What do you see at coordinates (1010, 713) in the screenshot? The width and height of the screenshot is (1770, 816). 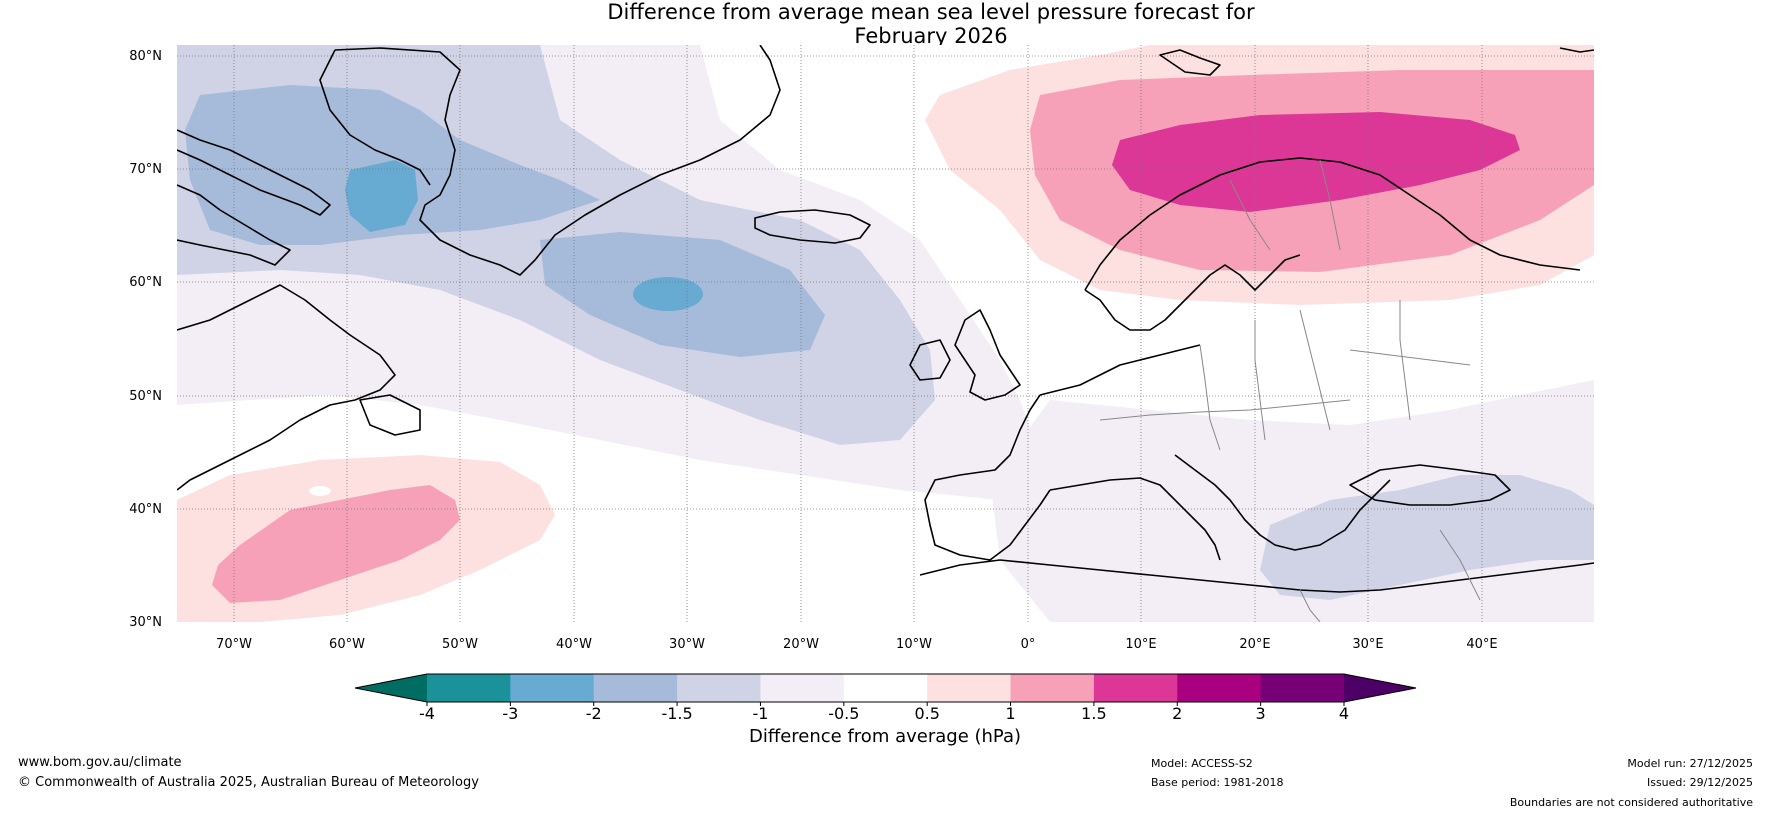 I see `colorbar-tick-label: 1` at bounding box center [1010, 713].